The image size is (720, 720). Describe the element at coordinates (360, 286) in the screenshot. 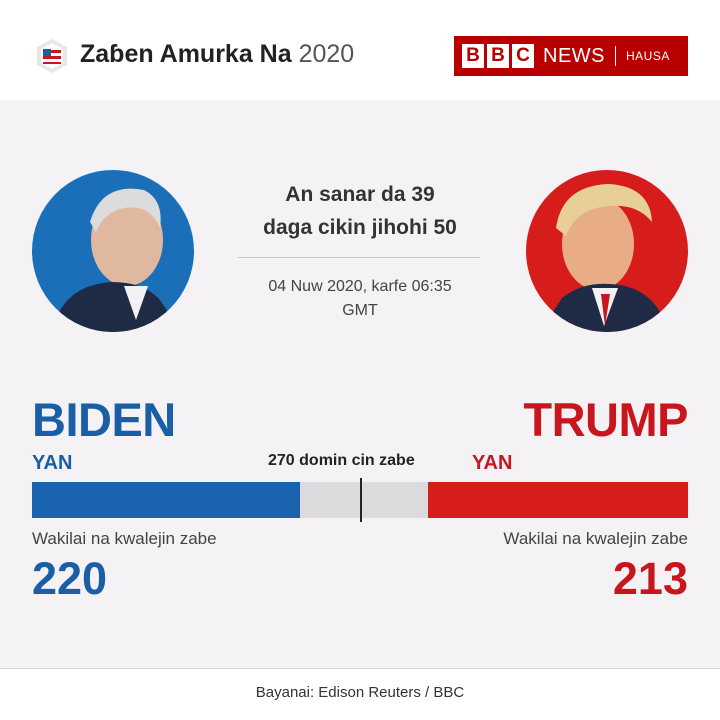

I see `timestamp-line-1: 04 Nuw 2020, karfe 06:35` at that location.